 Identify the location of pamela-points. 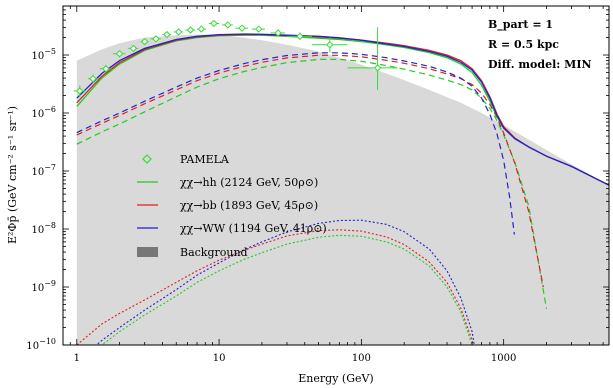
(235, 58).